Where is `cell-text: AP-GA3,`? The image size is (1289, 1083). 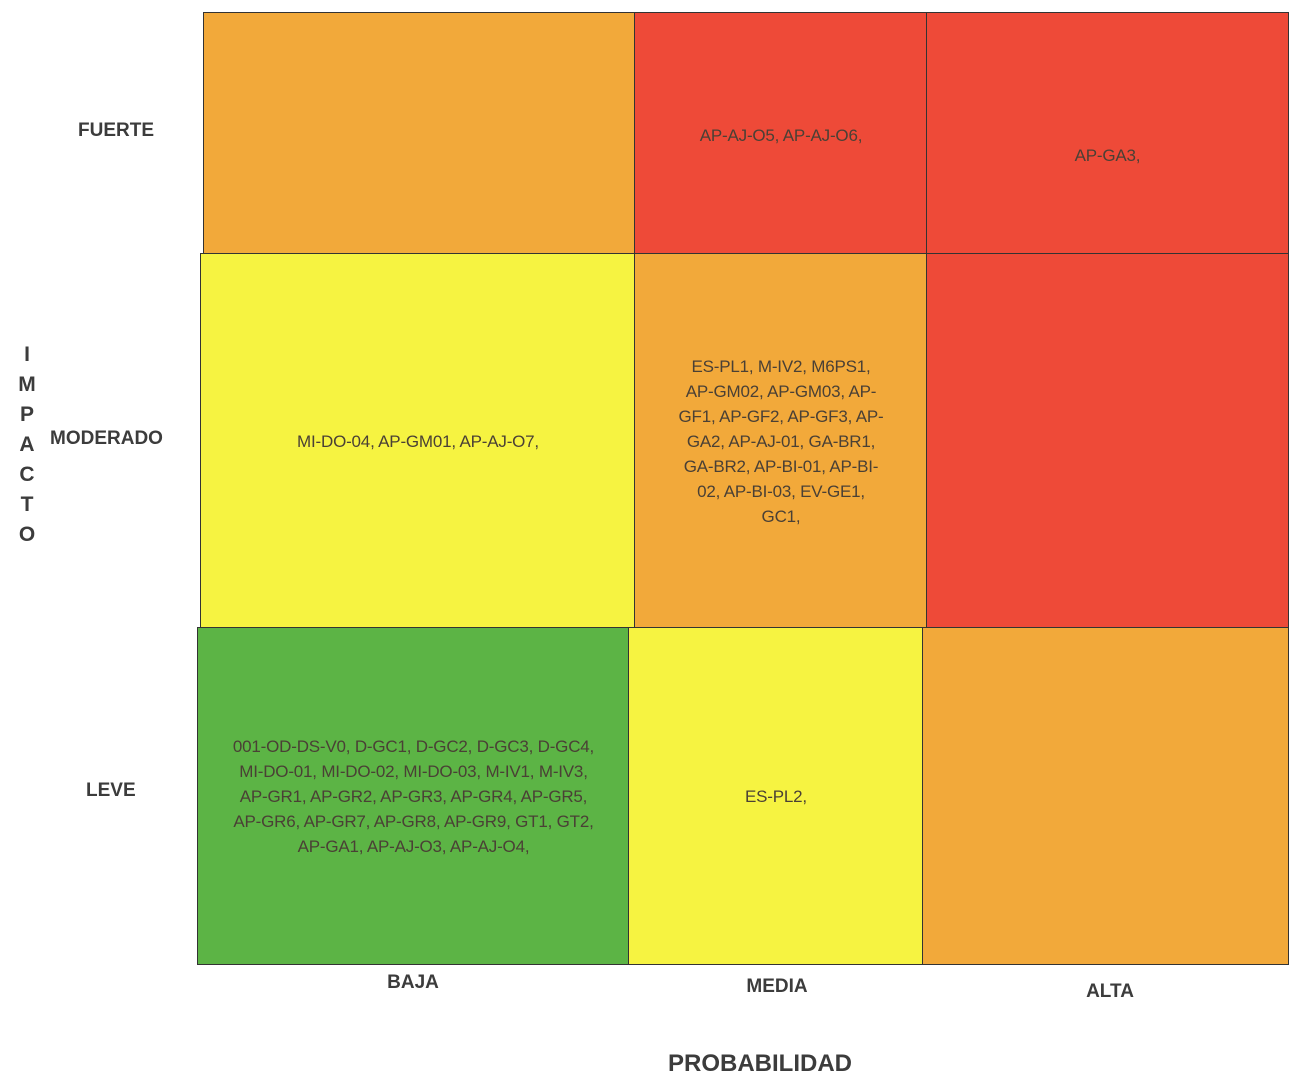 cell-text: AP-GA3, is located at coordinates (1107, 155).